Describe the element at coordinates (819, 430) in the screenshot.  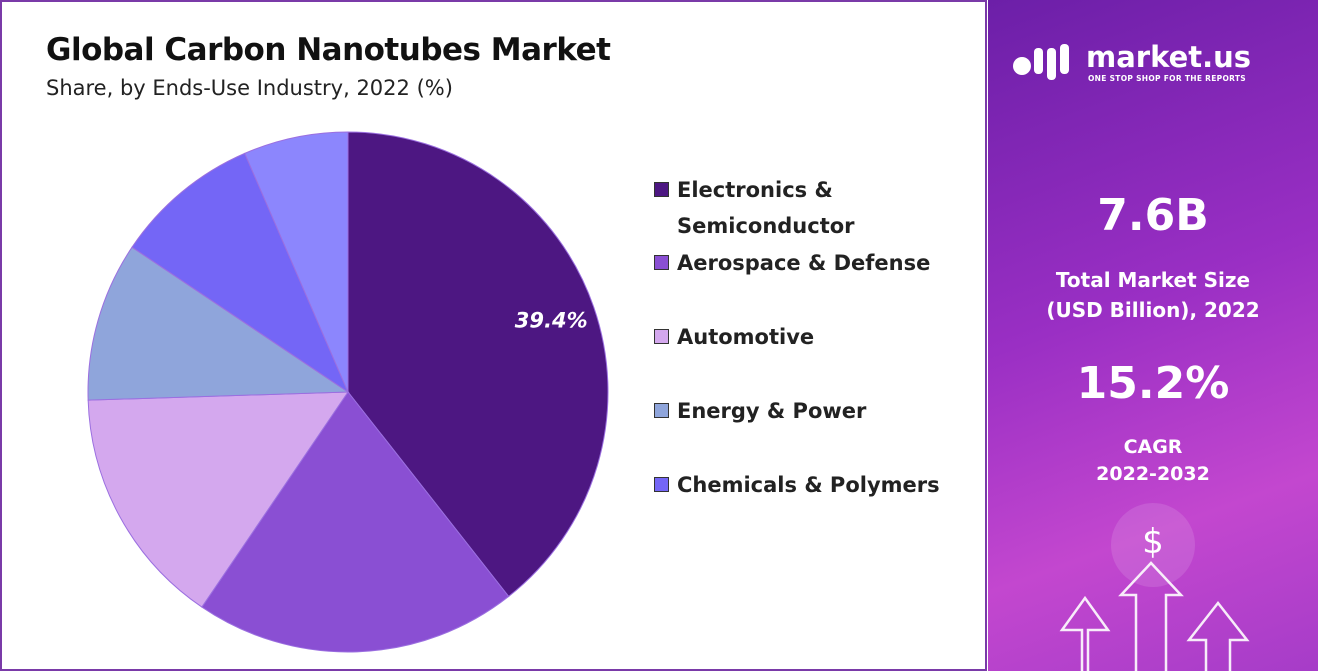
I see `legend-entry: Energy & Power` at that location.